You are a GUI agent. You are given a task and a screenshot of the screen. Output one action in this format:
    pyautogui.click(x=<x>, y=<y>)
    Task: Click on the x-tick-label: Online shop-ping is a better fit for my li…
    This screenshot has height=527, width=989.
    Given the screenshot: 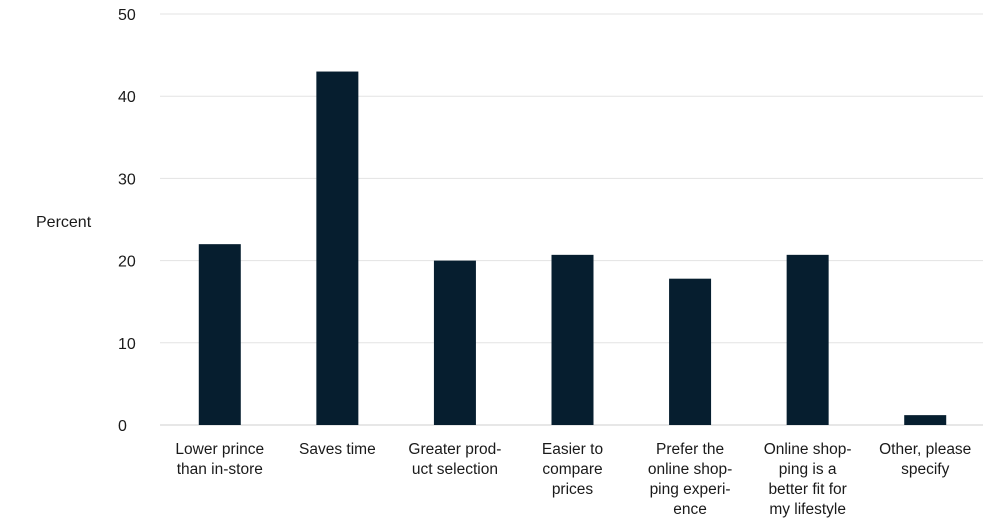 What is the action you would take?
    pyautogui.click(x=808, y=479)
    